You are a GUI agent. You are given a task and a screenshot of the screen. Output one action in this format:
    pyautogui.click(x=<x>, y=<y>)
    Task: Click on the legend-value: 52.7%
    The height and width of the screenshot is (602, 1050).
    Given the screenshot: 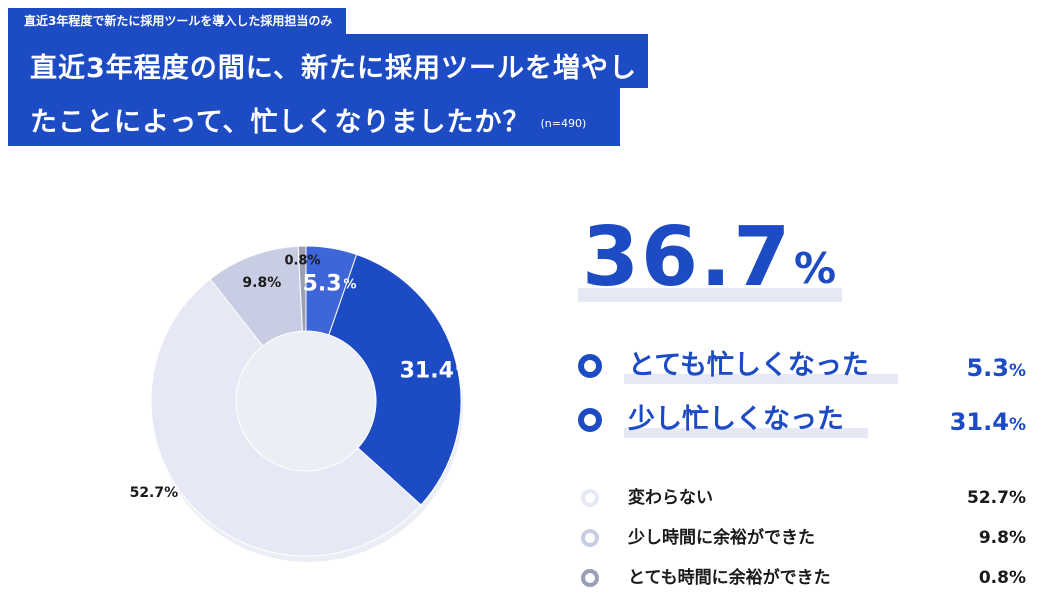 What is the action you would take?
    pyautogui.click(x=996, y=498)
    